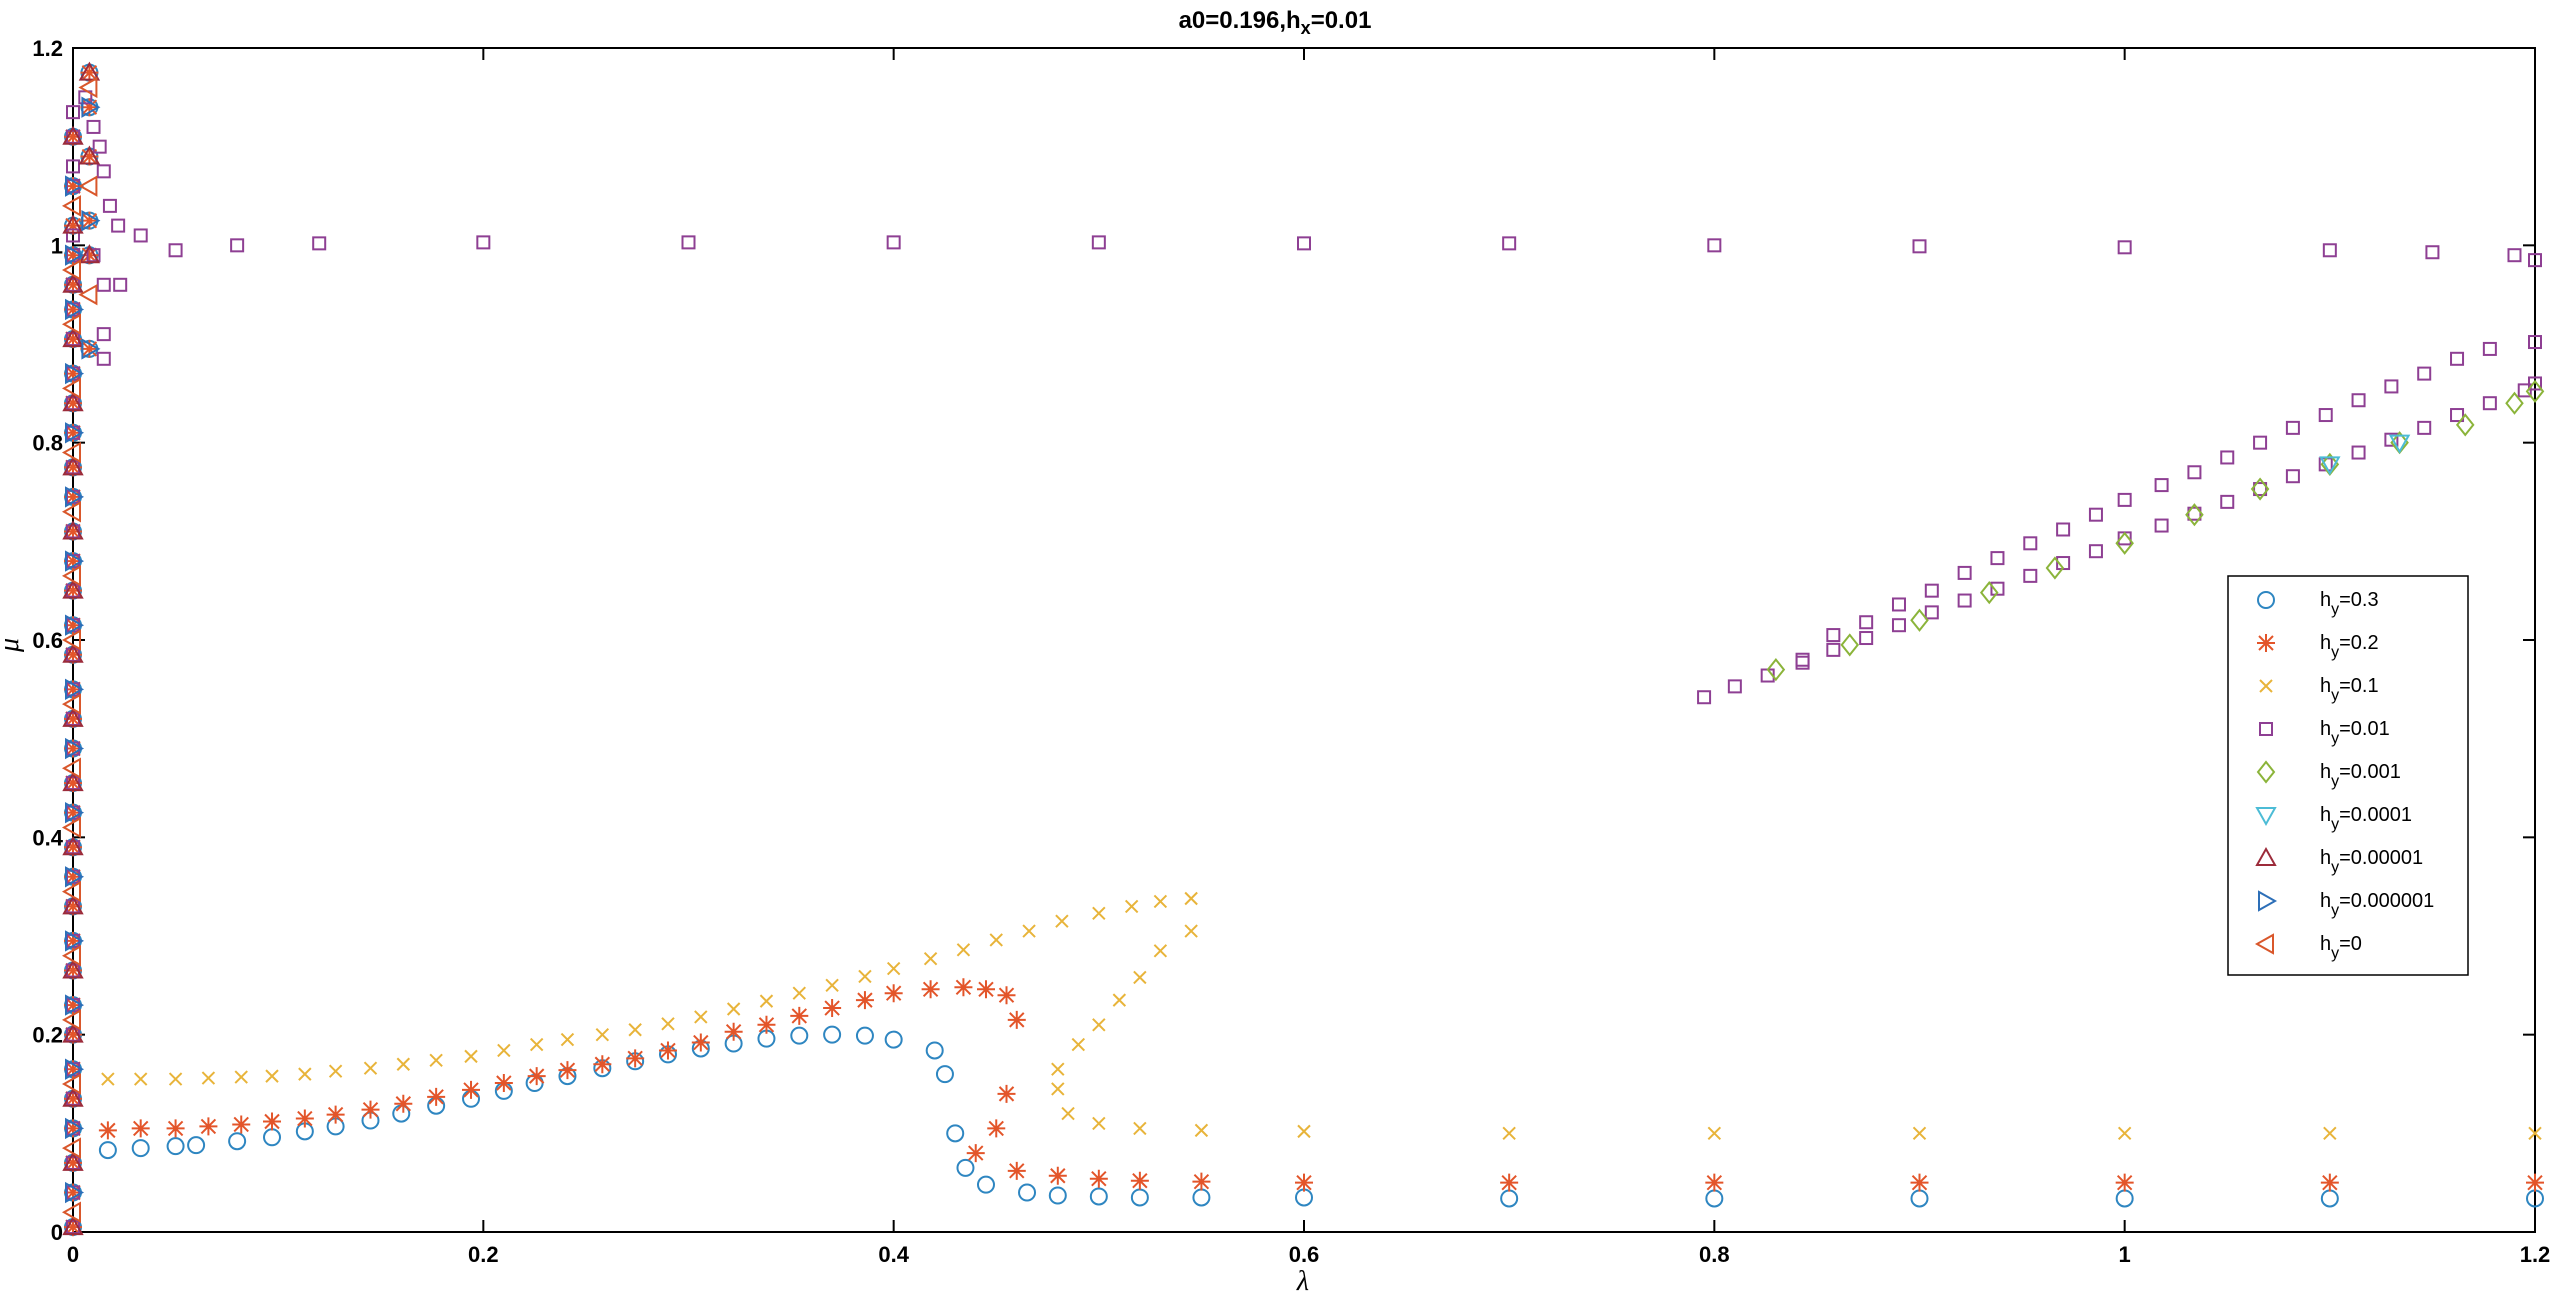 The image size is (2559, 1310). I want to click on legend-label: hy=0.3, so click(2349, 603).